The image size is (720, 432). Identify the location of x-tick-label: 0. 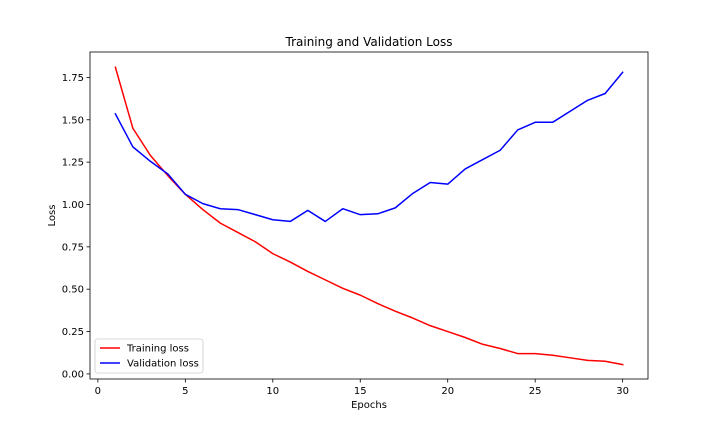
(98, 391).